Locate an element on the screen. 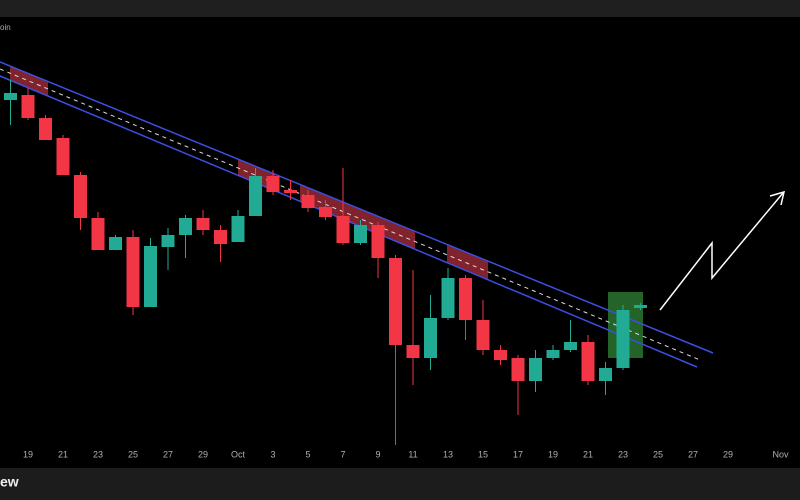 Image resolution: width=800 pixels, height=500 pixels. watermark: ew is located at coordinates (9, 482).